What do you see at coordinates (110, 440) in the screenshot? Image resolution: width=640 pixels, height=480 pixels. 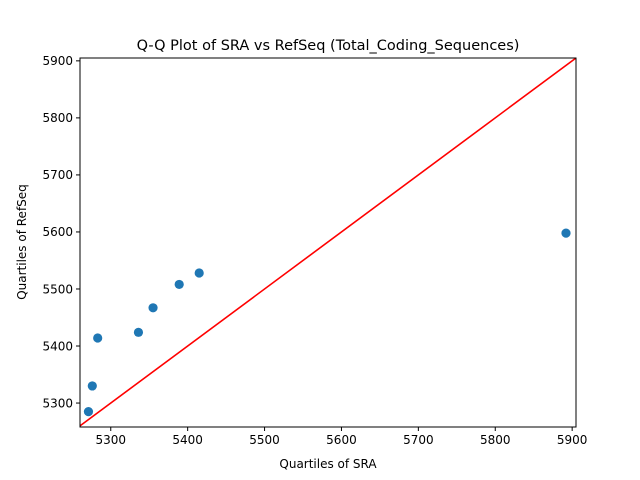 I see `x-tick-label-5300: 5300` at bounding box center [110, 440].